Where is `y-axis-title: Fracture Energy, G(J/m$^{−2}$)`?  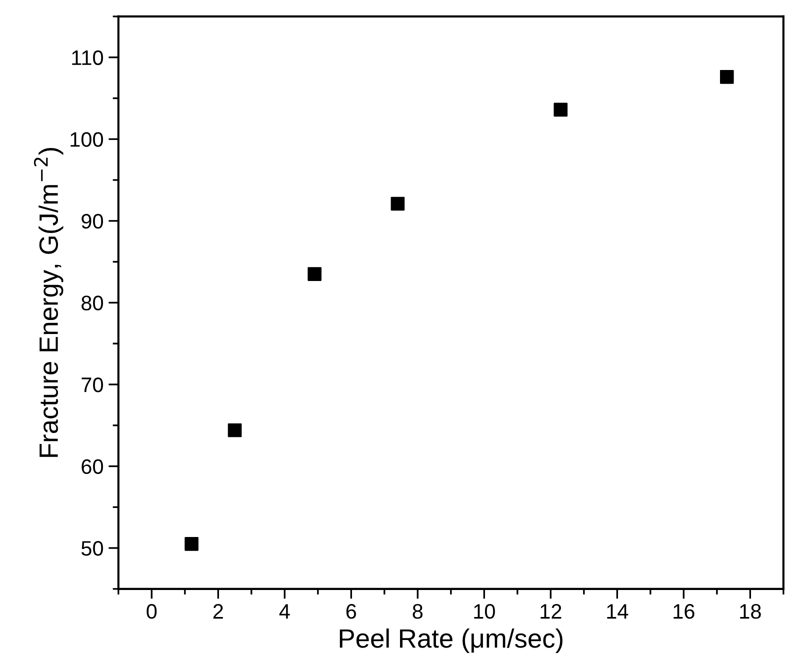
y-axis-title: Fracture Energy, G(J/m$^{−2}$) is located at coordinates (49, 302).